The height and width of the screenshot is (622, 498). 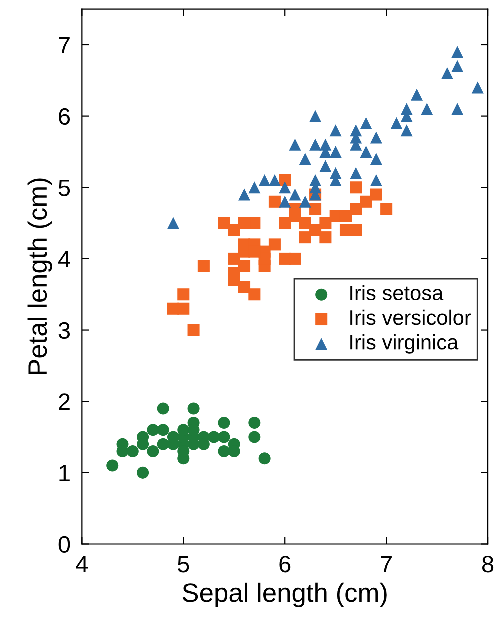 I want to click on y-tick-label: 4, so click(x=64, y=259).